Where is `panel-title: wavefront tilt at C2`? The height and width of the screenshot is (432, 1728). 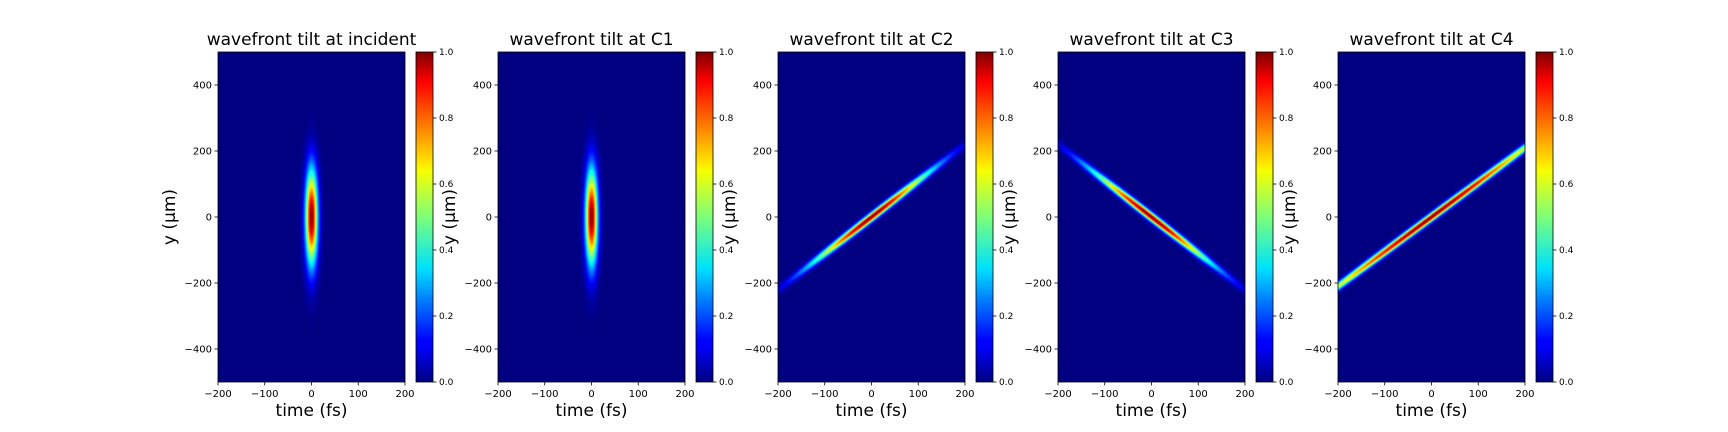 panel-title: wavefront tilt at C2 is located at coordinates (871, 40).